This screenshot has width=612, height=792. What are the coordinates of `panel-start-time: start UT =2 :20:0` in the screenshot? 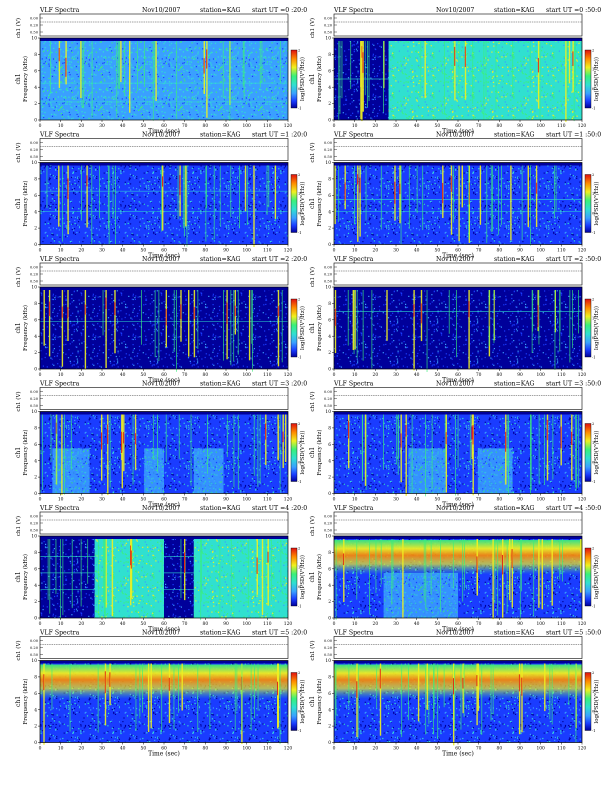 It's located at (279, 259).